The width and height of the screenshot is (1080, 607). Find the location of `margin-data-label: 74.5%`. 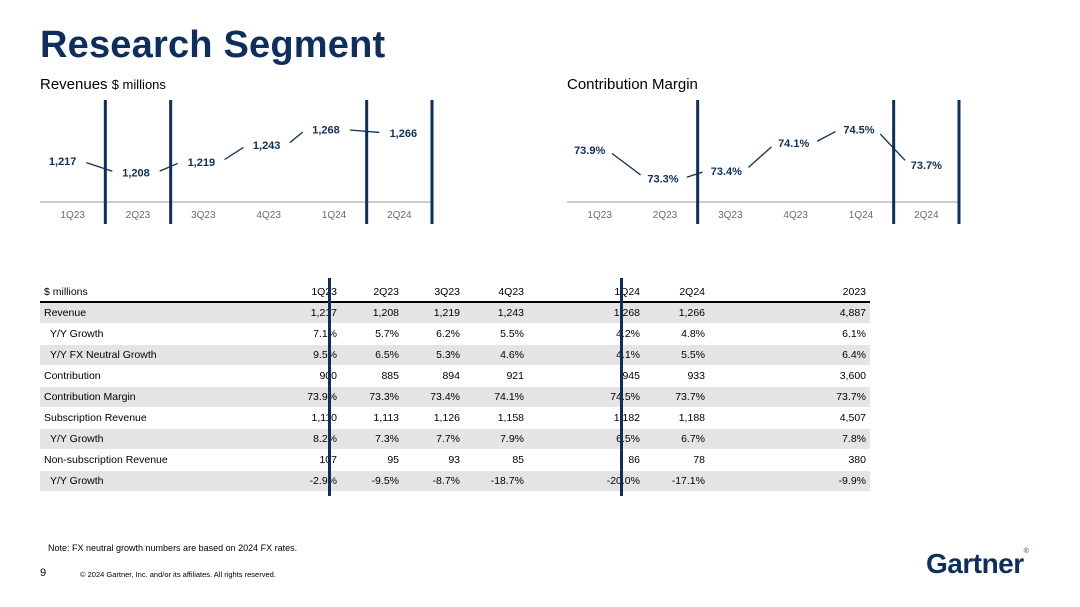

margin-data-label: 74.5% is located at coordinates (858, 131).